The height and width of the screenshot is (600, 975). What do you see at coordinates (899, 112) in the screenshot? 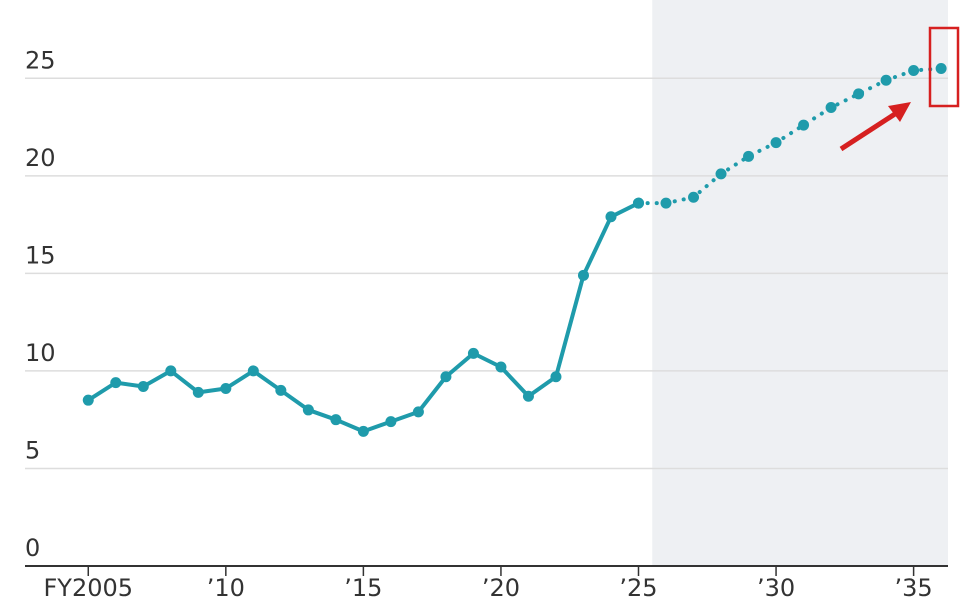
I see `arrow-head` at bounding box center [899, 112].